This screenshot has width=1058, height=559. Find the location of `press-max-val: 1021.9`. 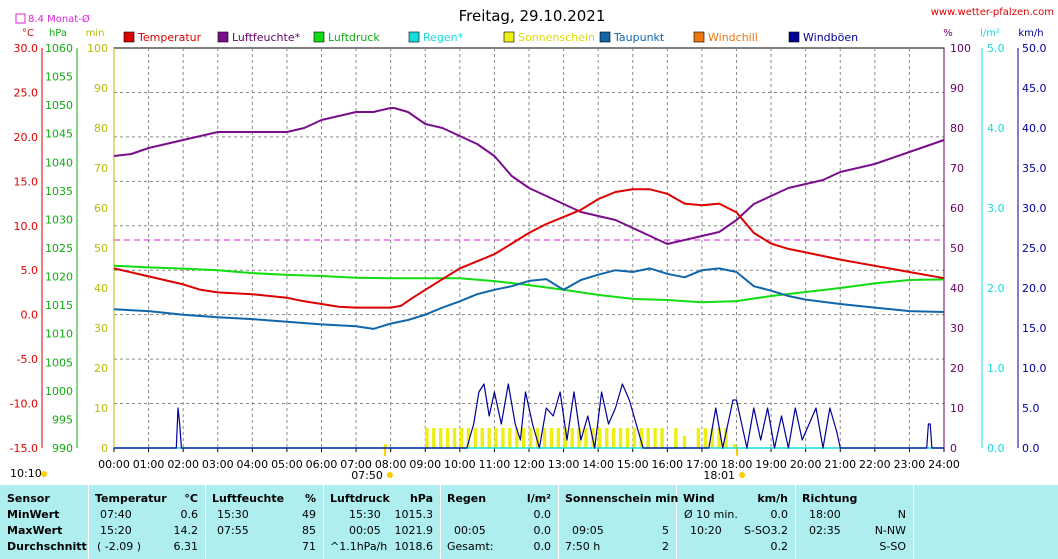

press-max-val: 1021.9 is located at coordinates (414, 530).